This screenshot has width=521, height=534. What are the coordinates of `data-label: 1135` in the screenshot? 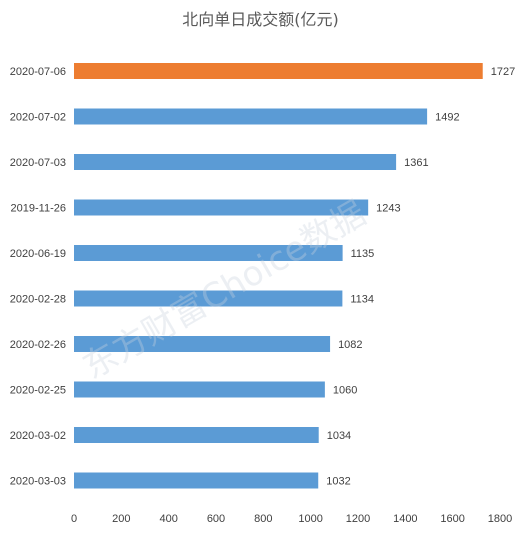 It's located at (363, 254).